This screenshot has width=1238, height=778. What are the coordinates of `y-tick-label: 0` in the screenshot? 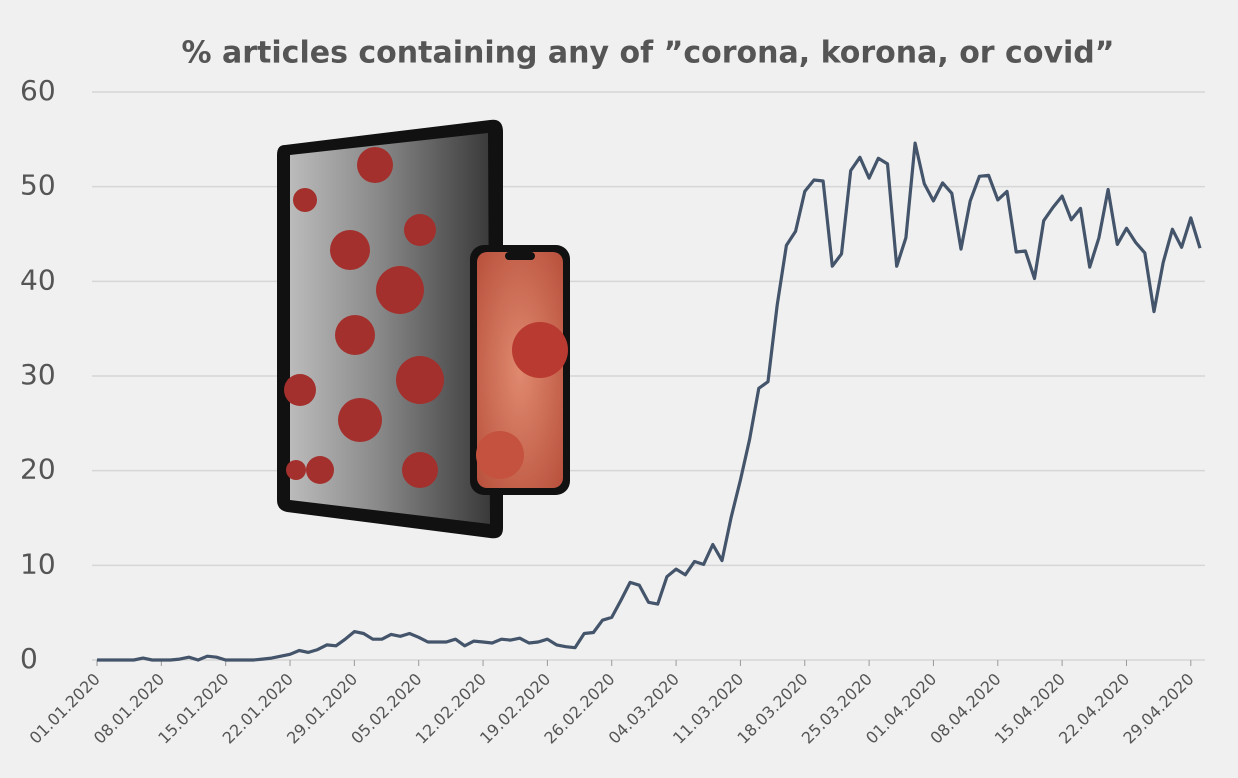 It's located at (29, 658).